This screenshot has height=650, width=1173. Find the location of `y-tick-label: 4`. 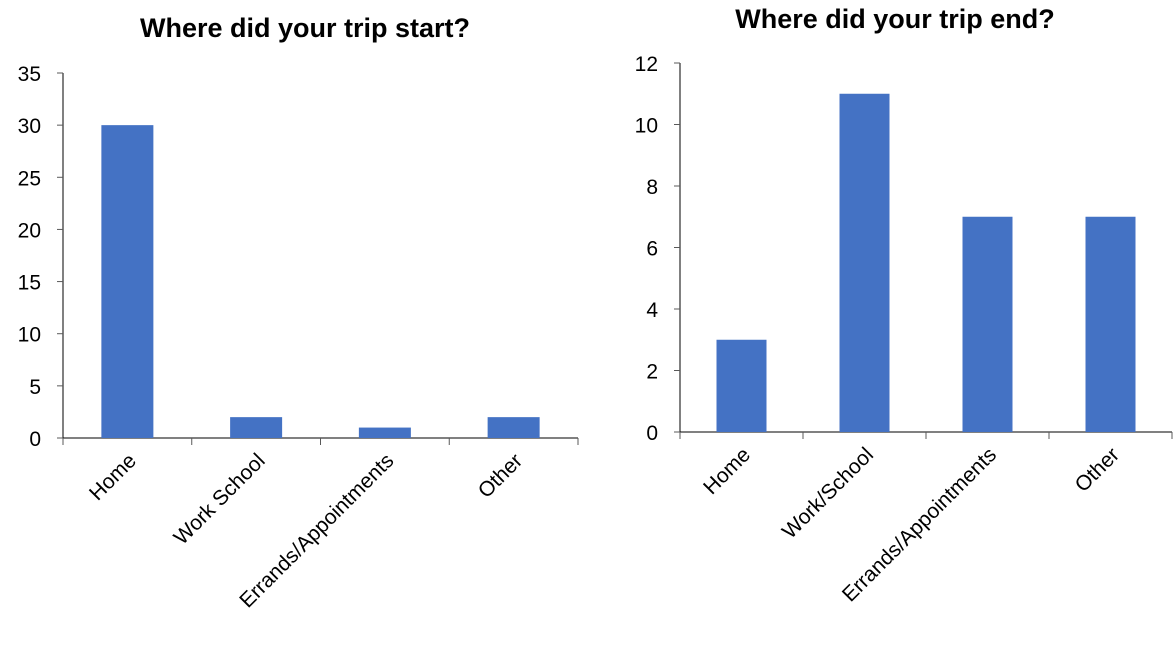

y-tick-label: 4 is located at coordinates (652, 310).